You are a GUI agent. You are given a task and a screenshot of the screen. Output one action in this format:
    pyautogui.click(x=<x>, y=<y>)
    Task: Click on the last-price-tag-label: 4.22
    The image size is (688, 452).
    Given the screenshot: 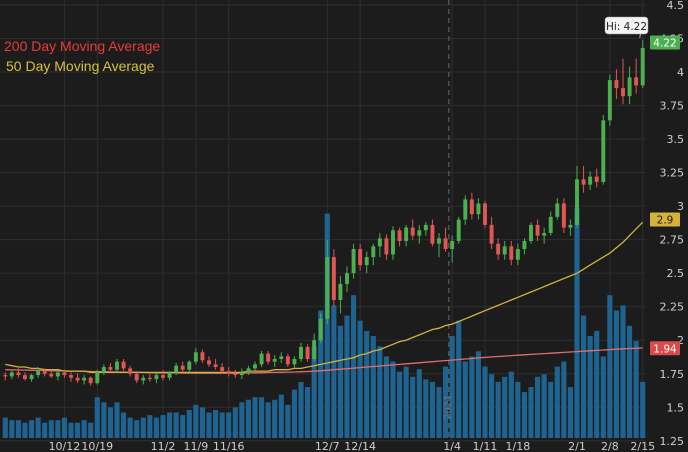 What is the action you would take?
    pyautogui.click(x=664, y=44)
    